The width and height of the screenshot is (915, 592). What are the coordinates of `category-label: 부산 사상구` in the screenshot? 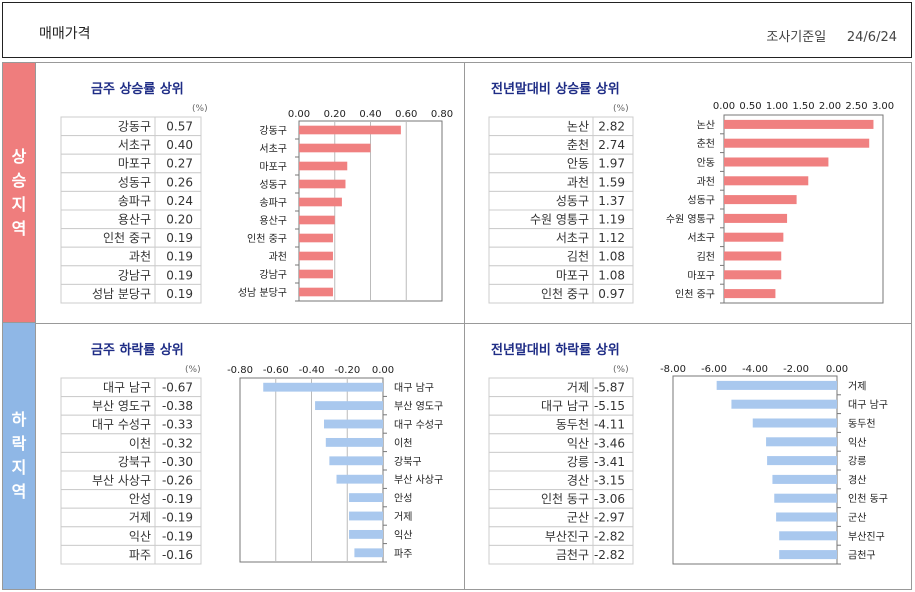 It's located at (418, 480).